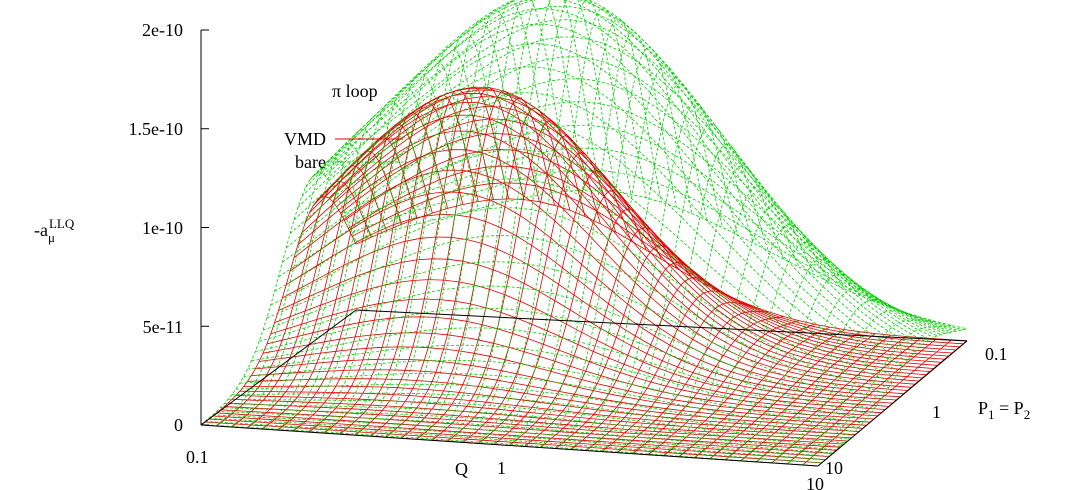 Image resolution: width=1072 pixels, height=490 pixels. What do you see at coordinates (501, 468) in the screenshot?
I see `x-tick-label-1: 1` at bounding box center [501, 468].